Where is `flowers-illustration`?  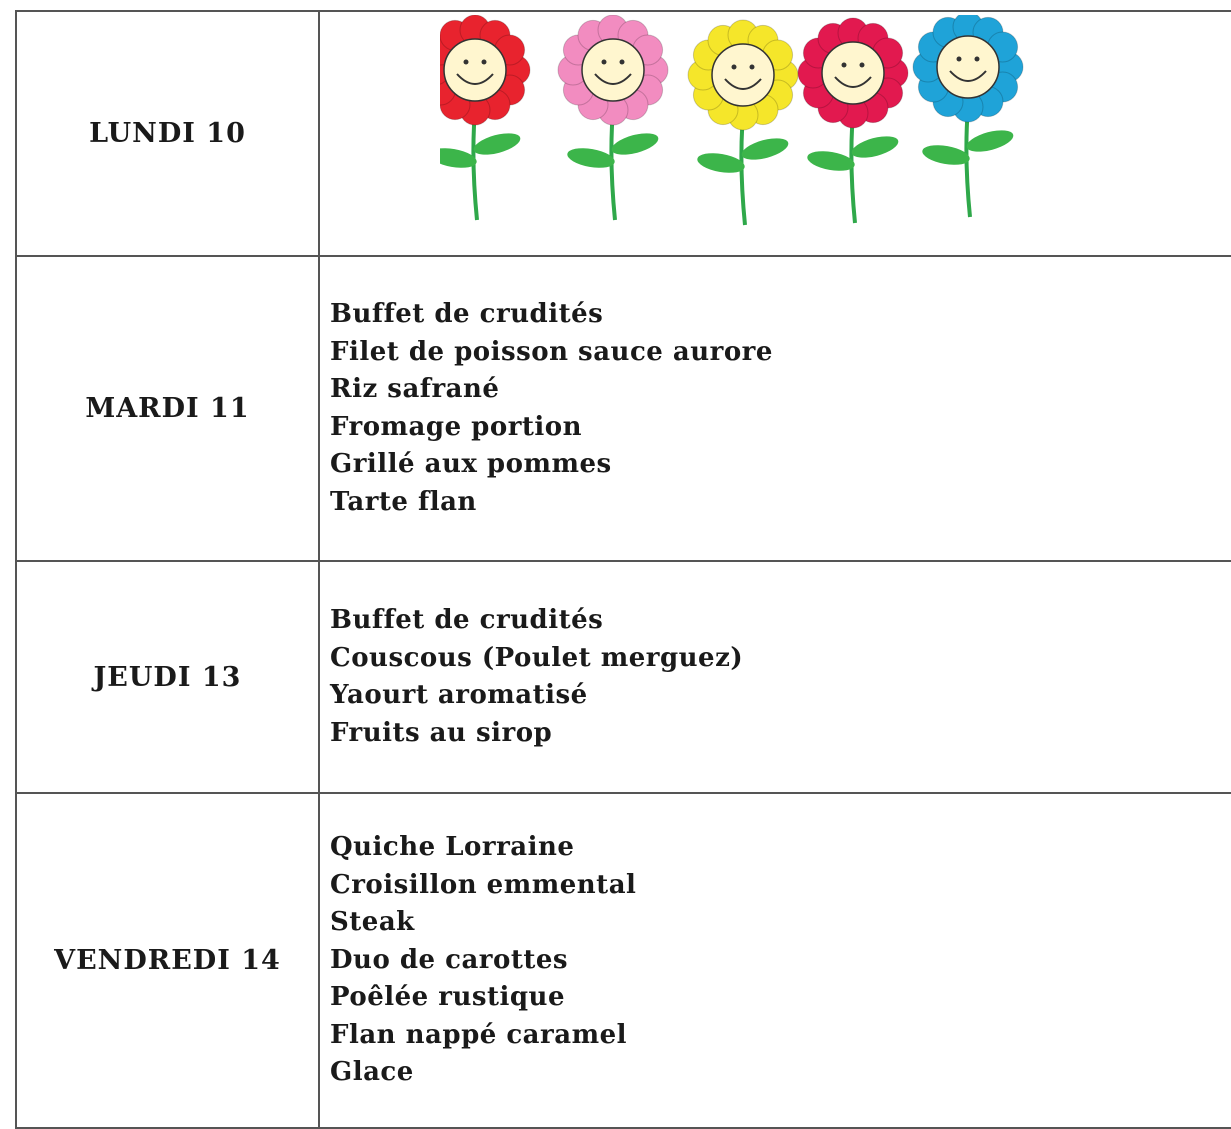
flowers-illustration is located at coordinates (732, 121).